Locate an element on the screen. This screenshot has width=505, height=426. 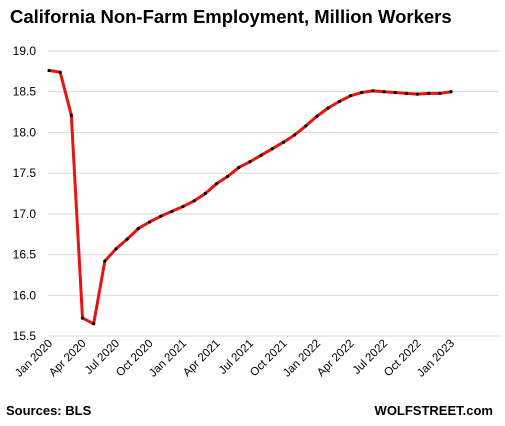
y-tick-label: 17.5 is located at coordinates (25, 173).